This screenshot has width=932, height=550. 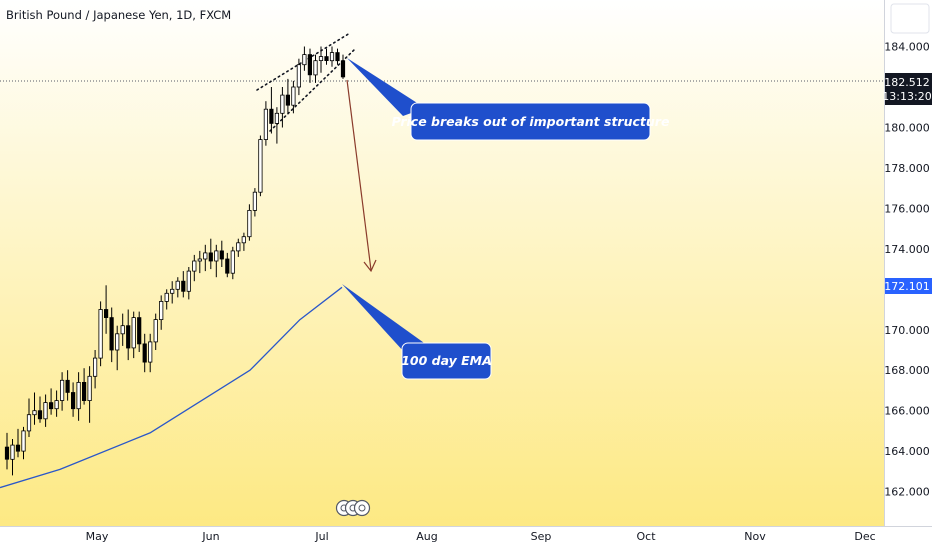 What do you see at coordinates (907, 370) in the screenshot?
I see `price-tick-label: 168.000` at bounding box center [907, 370].